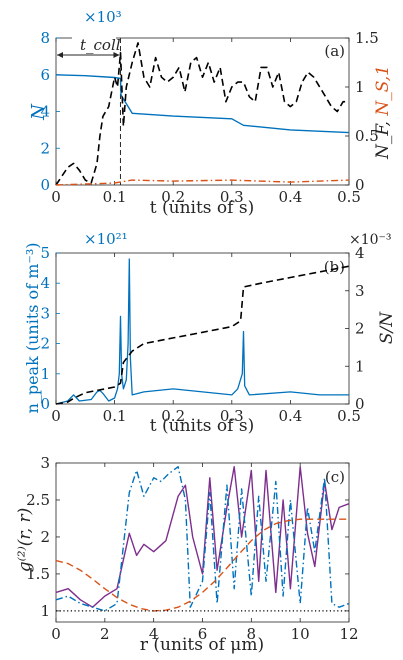 Image resolution: width=403 pixels, height=660 pixels. What do you see at coordinates (45, 75) in the screenshot?
I see `panel-a-y-tick-label: 6` at bounding box center [45, 75].